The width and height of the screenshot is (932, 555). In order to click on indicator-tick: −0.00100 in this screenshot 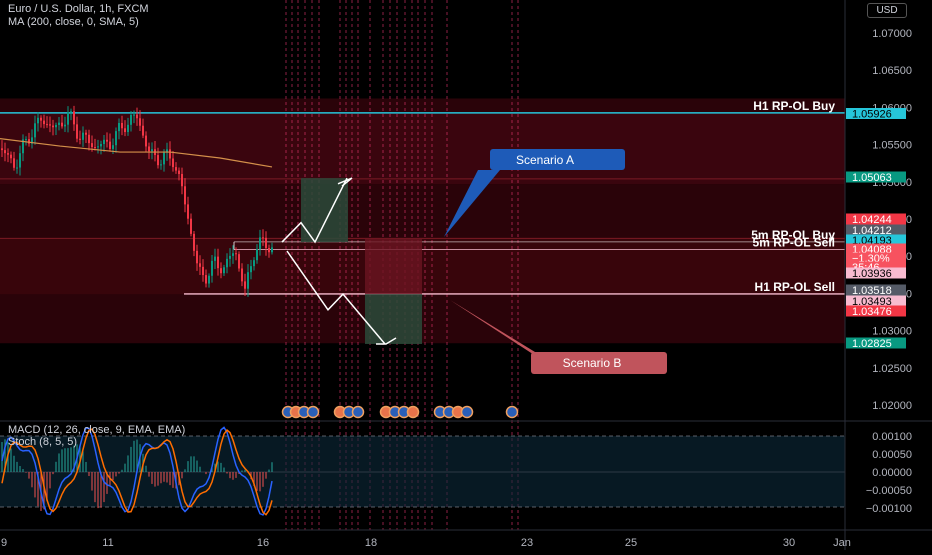, I will do `click(889, 509)`.